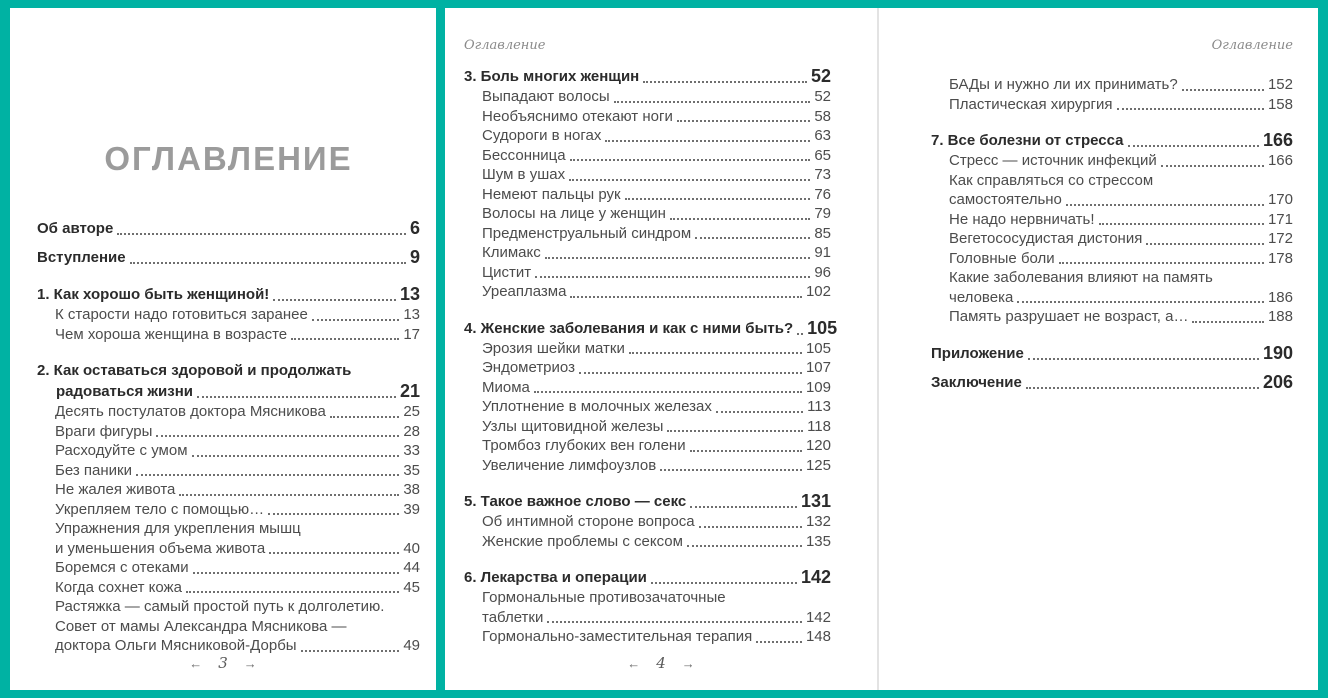 The image size is (1328, 698). Describe the element at coordinates (411, 334) in the screenshot. I see `toc-page-number: 17` at that location.